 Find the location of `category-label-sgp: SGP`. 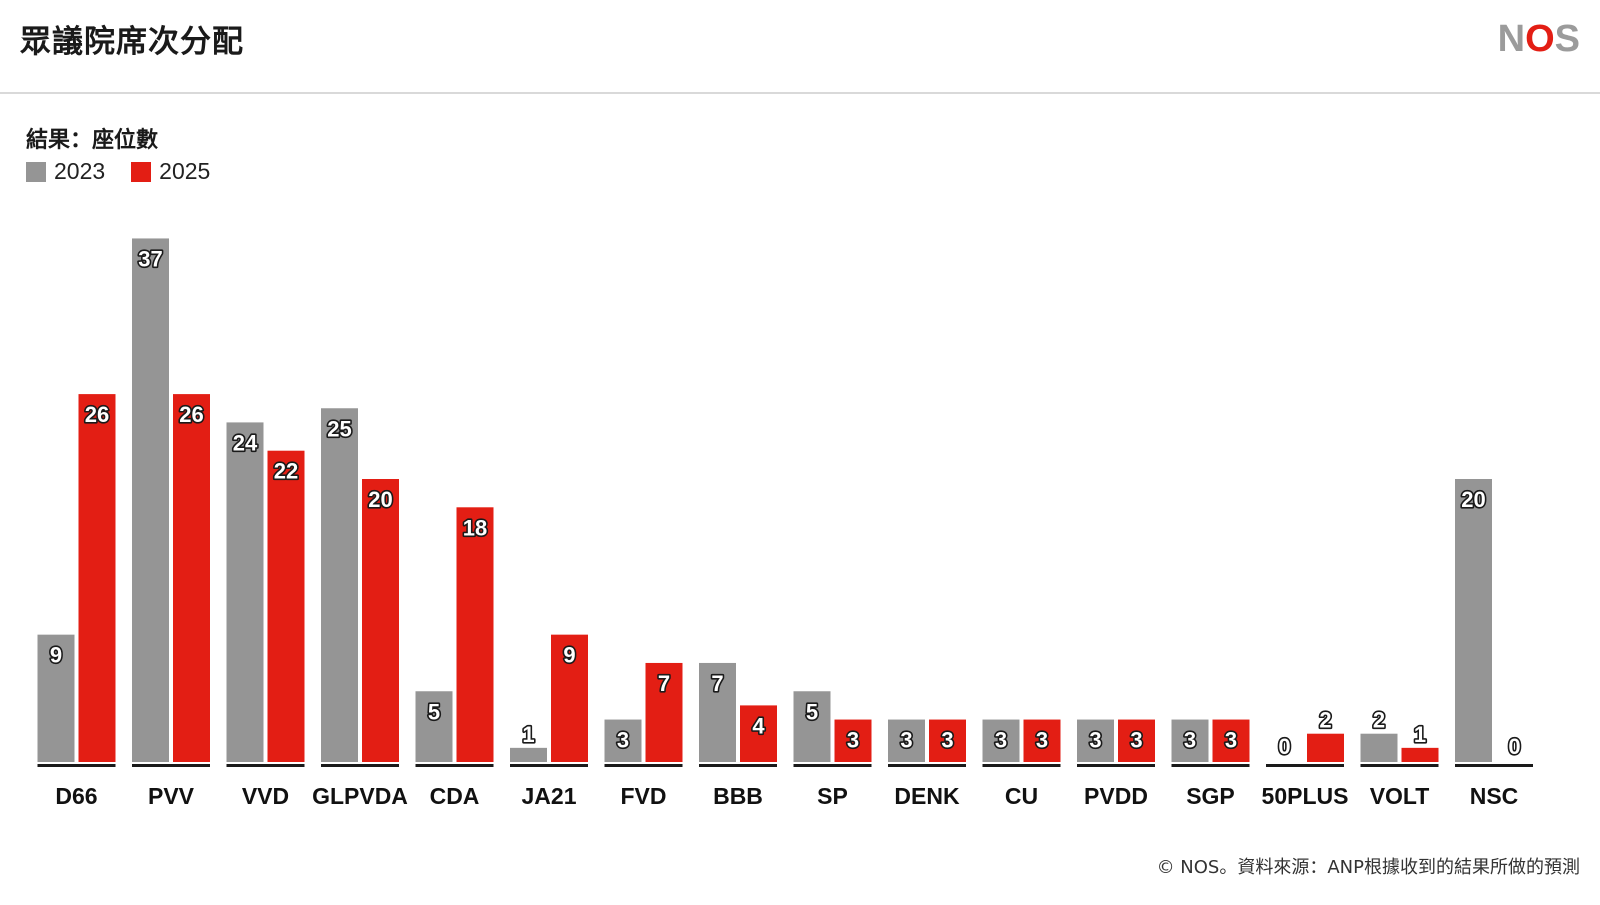

category-label-sgp: SGP is located at coordinates (1210, 796).